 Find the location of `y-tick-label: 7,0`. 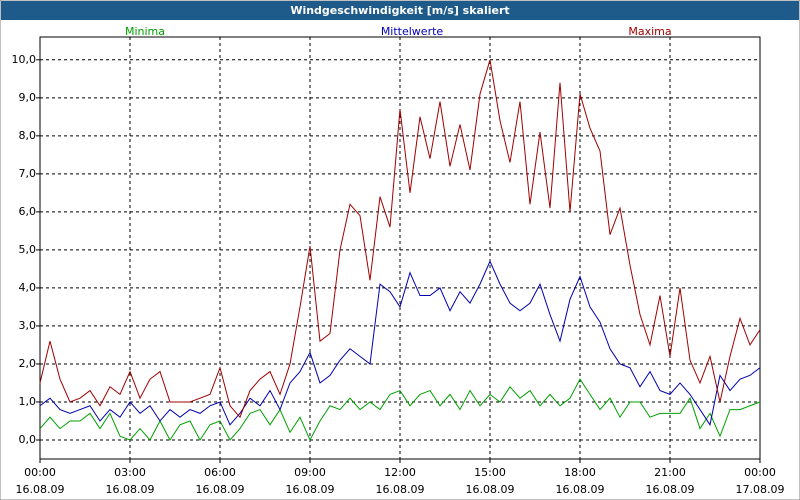

y-tick-label: 7,0 is located at coordinates (28, 173).